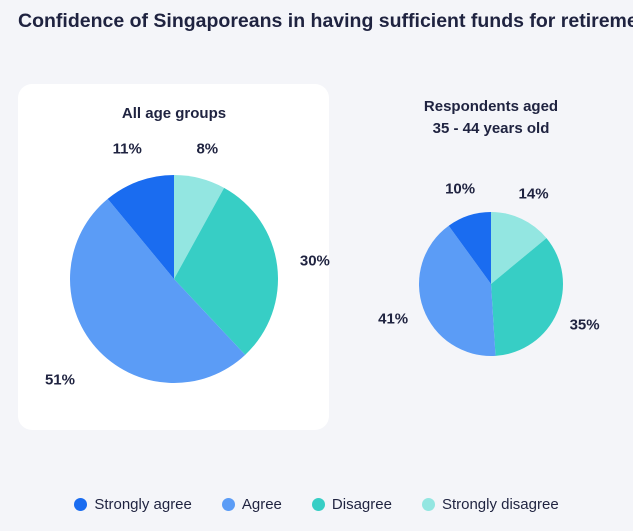 The height and width of the screenshot is (531, 633). What do you see at coordinates (533, 194) in the screenshot?
I see `pie-2-label-strongly-disagree: 14%` at bounding box center [533, 194].